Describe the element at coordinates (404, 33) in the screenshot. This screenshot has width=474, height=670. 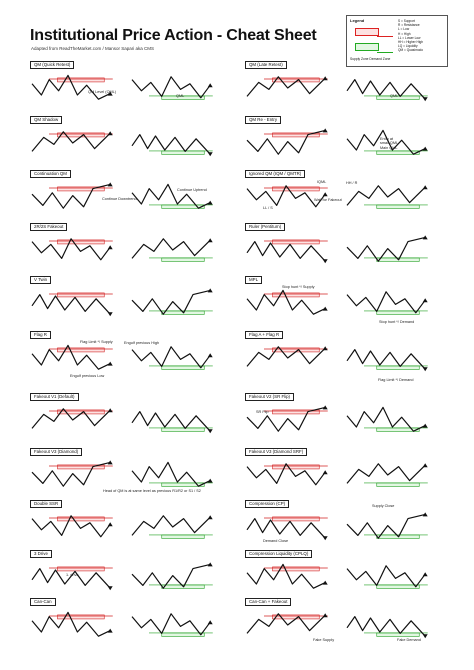
I see `legend-item: H = High` at that location.